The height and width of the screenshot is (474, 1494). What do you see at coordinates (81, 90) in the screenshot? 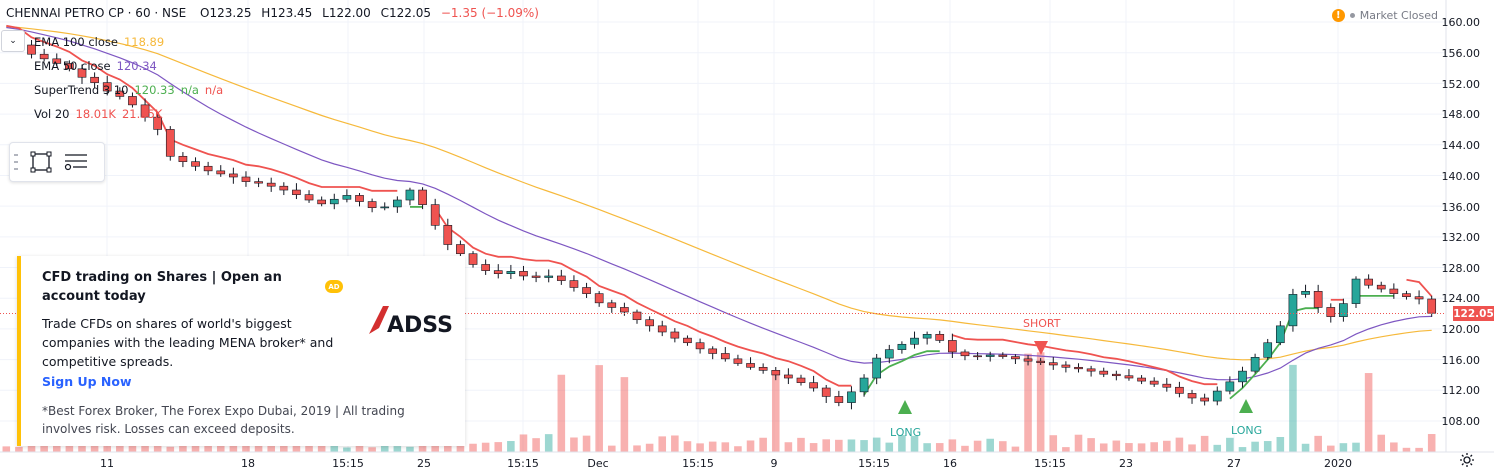
I see `legend-supertrend-name: SuperTrend 3 10` at bounding box center [81, 90].